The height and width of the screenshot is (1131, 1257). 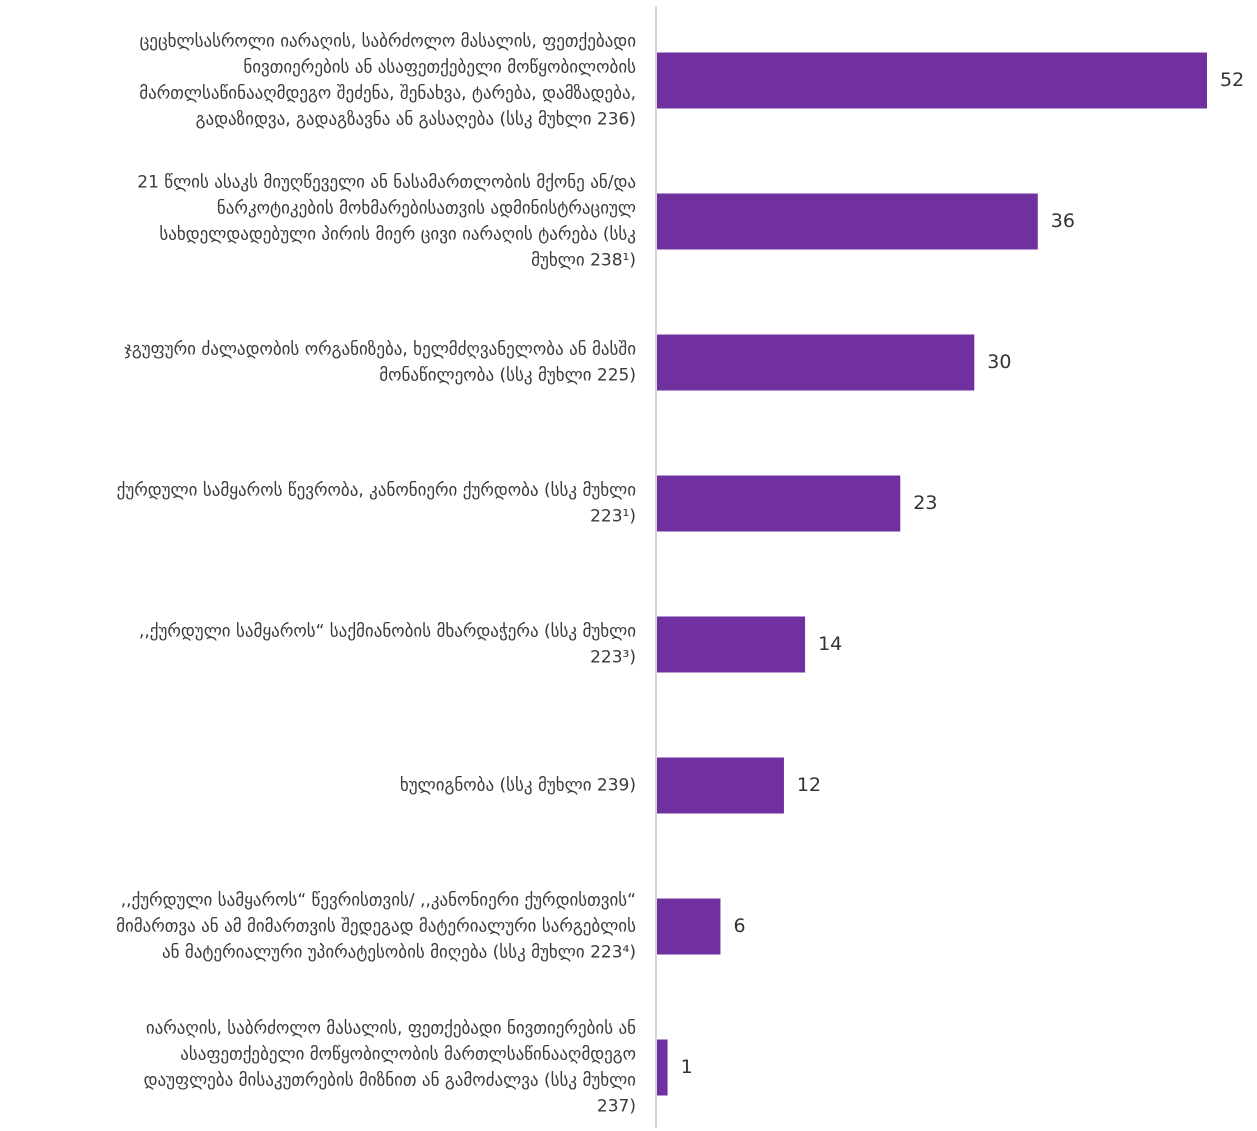 I want to click on bar-value-label: 1, so click(x=687, y=1067).